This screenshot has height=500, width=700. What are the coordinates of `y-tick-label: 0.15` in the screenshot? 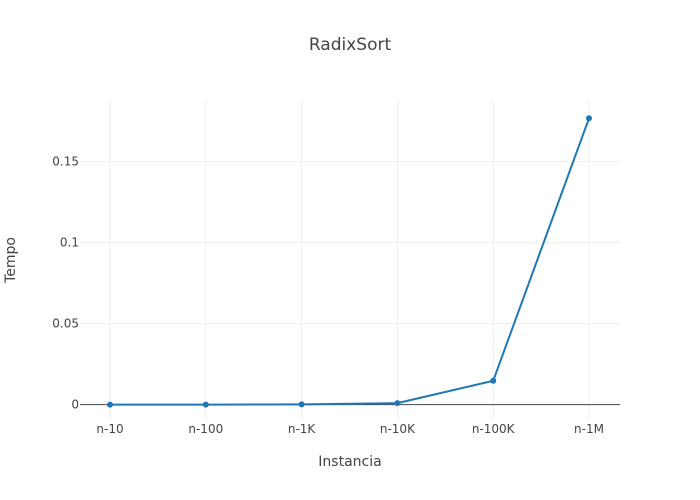 It's located at (65, 162).